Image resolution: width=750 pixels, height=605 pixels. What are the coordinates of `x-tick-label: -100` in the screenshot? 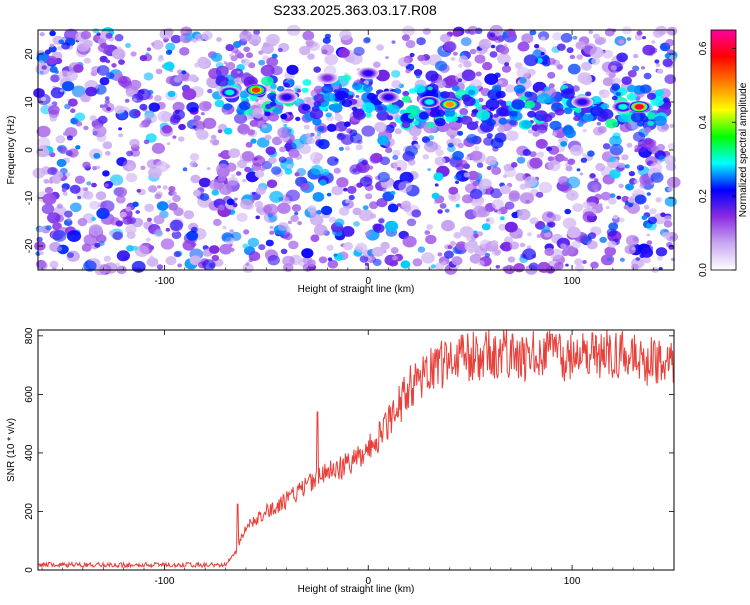 It's located at (164, 581).